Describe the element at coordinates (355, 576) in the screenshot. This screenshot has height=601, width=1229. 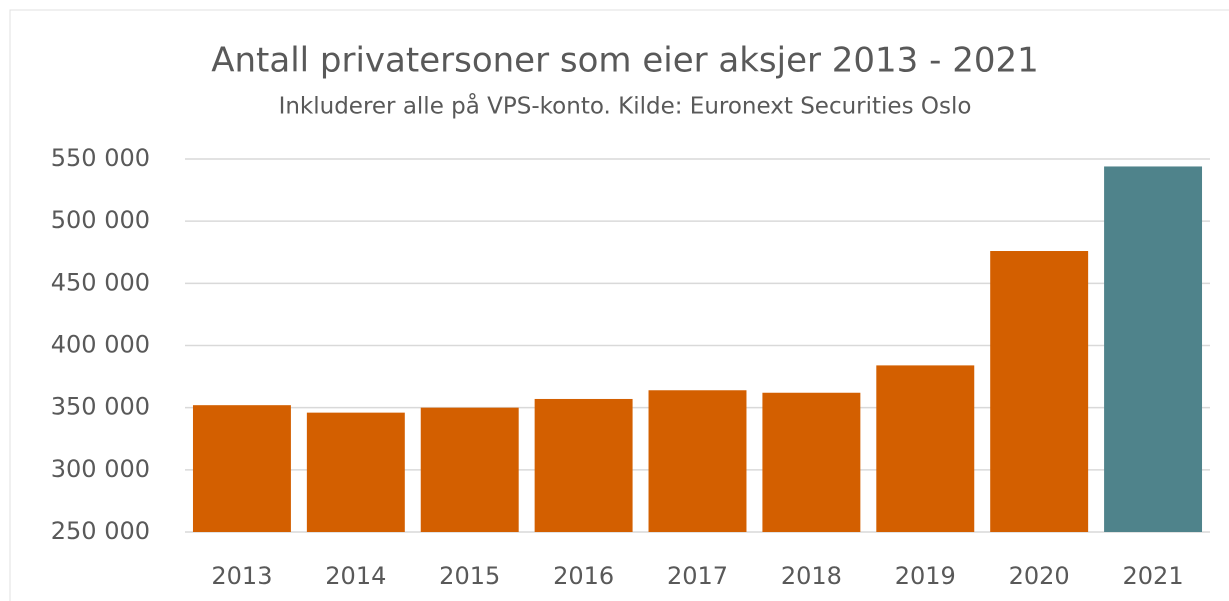
I see `x-tick-label: 2014` at that location.